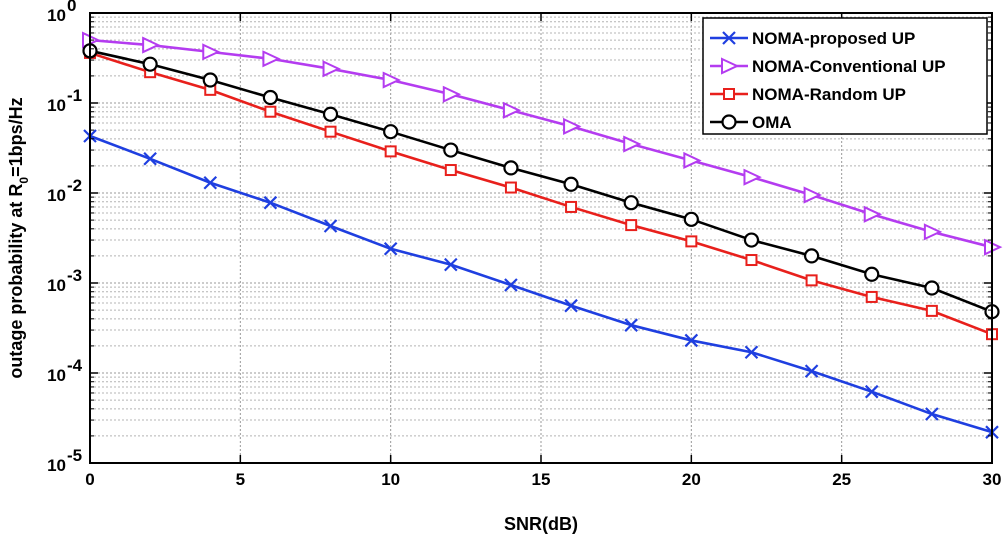 This screenshot has width=1005, height=541. What do you see at coordinates (841, 479) in the screenshot?
I see `x-tick-label: 25` at bounding box center [841, 479].